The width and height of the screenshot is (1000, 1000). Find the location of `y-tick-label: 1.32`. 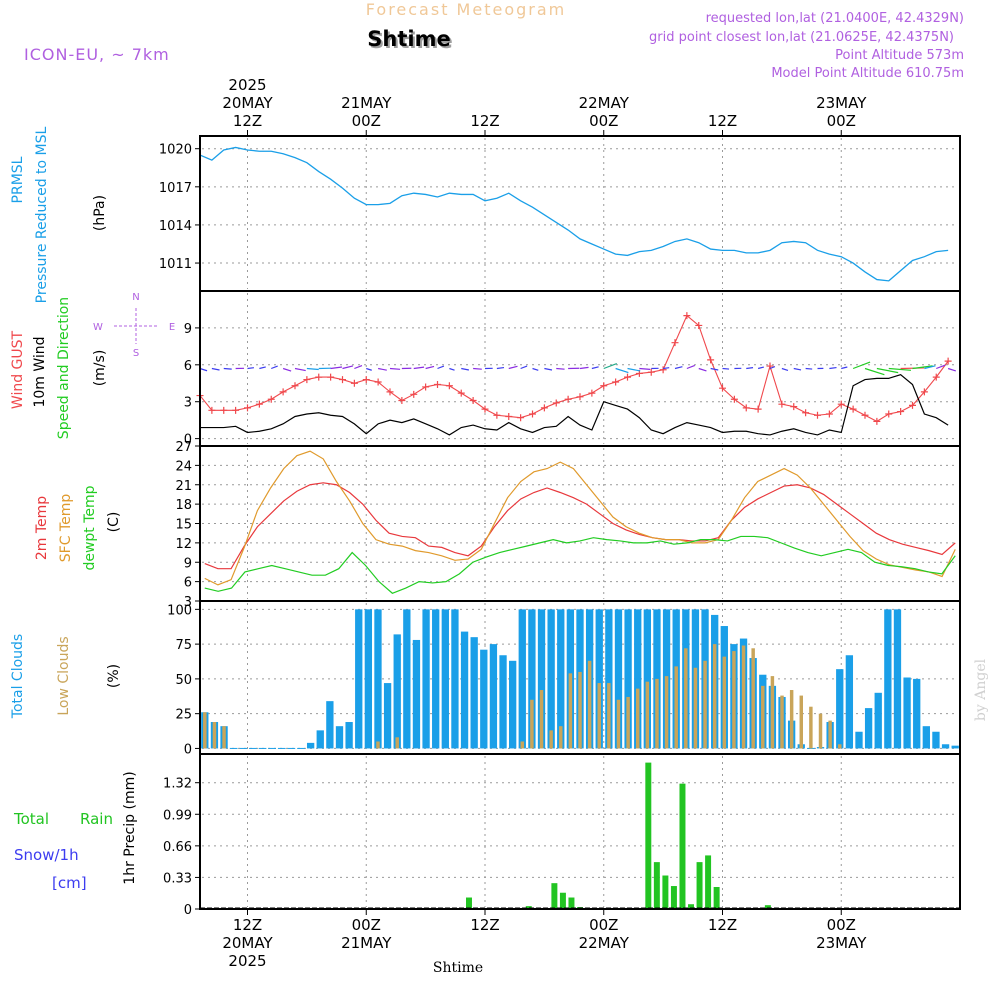

y-tick-label: 1.32 is located at coordinates (177, 784).